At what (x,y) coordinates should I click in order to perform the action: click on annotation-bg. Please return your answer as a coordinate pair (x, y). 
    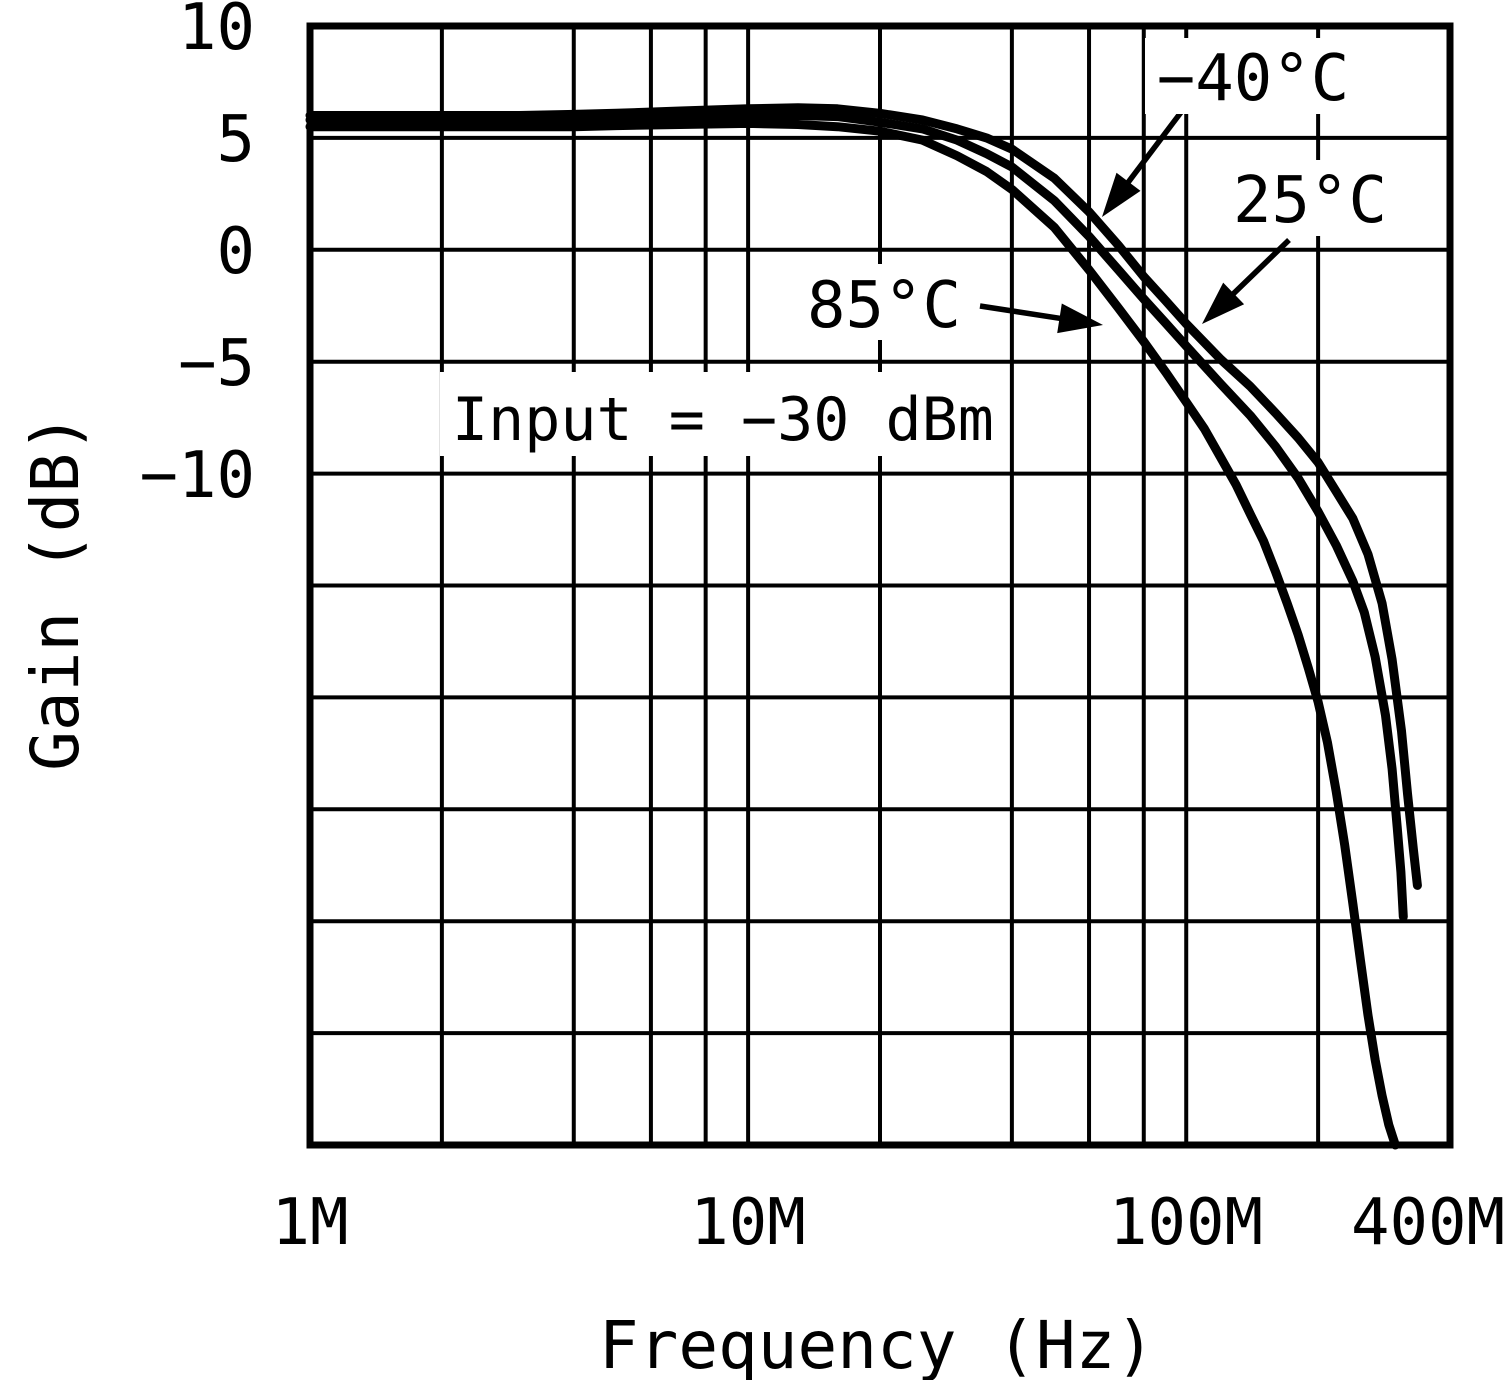
    Looking at the image, I should click on (723, 414).